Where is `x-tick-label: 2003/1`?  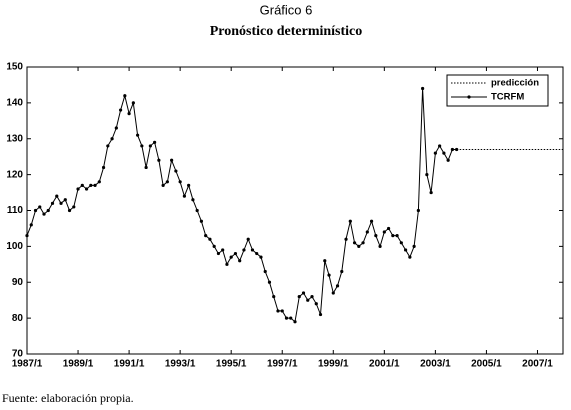 x-tick-label: 2003/1 is located at coordinates (435, 364).